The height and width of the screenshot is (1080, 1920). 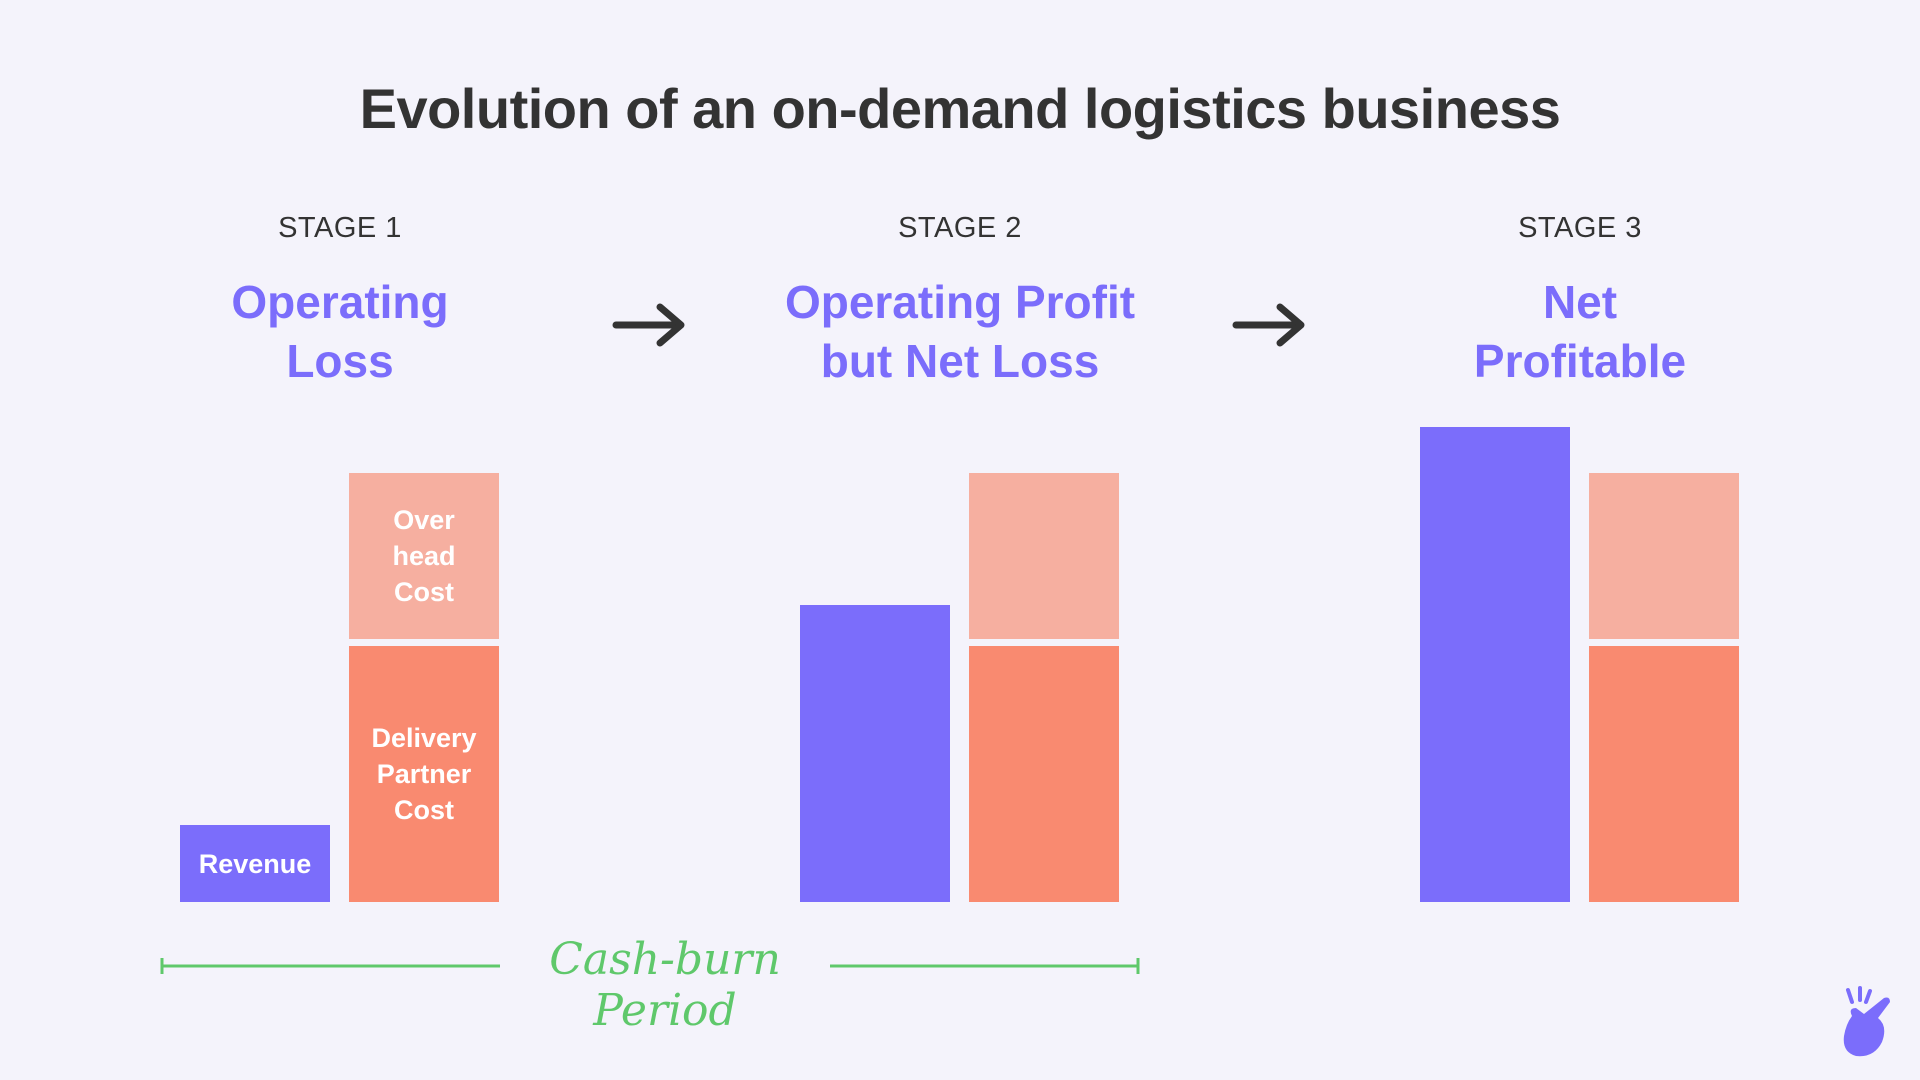 I want to click on stage-3-header: STAGE 3 Net Profitable, so click(x=1580, y=301).